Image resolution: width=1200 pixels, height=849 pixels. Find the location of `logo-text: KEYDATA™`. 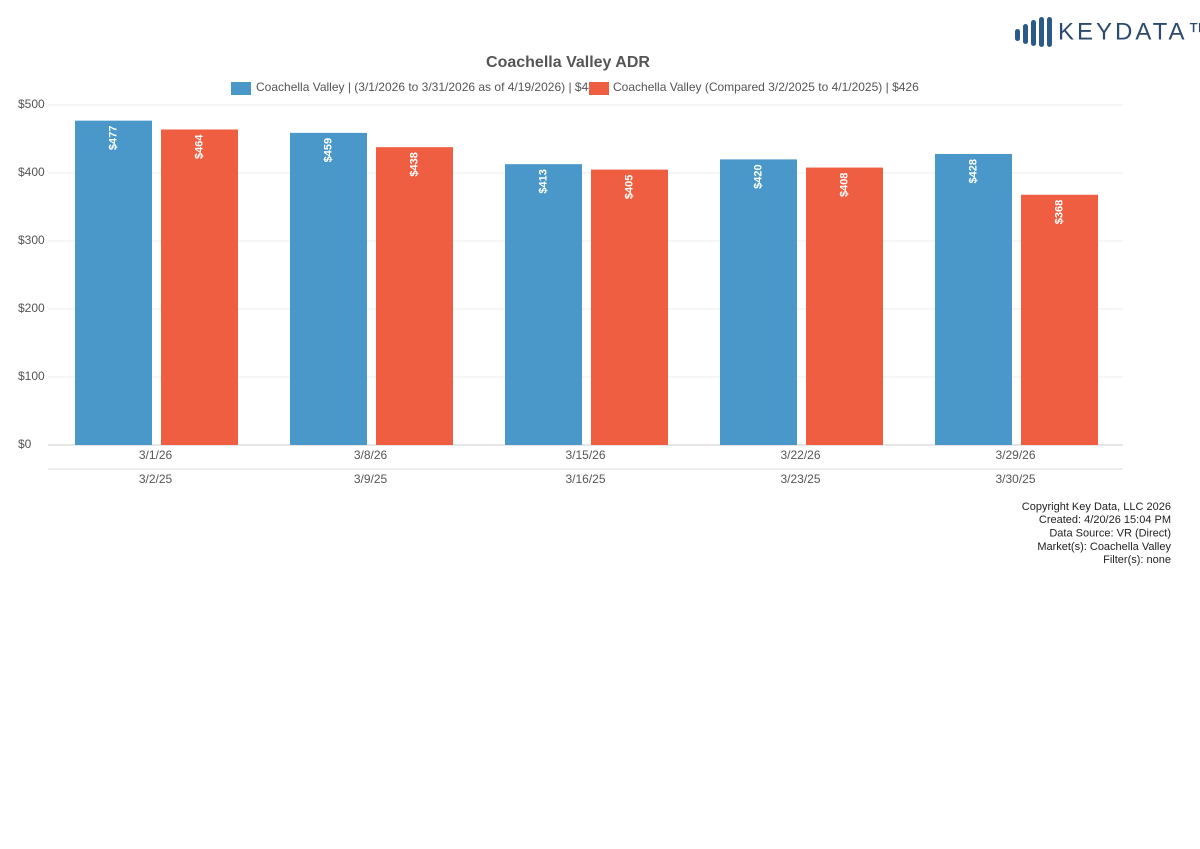

logo-text: KEYDATA™ is located at coordinates (1129, 31).